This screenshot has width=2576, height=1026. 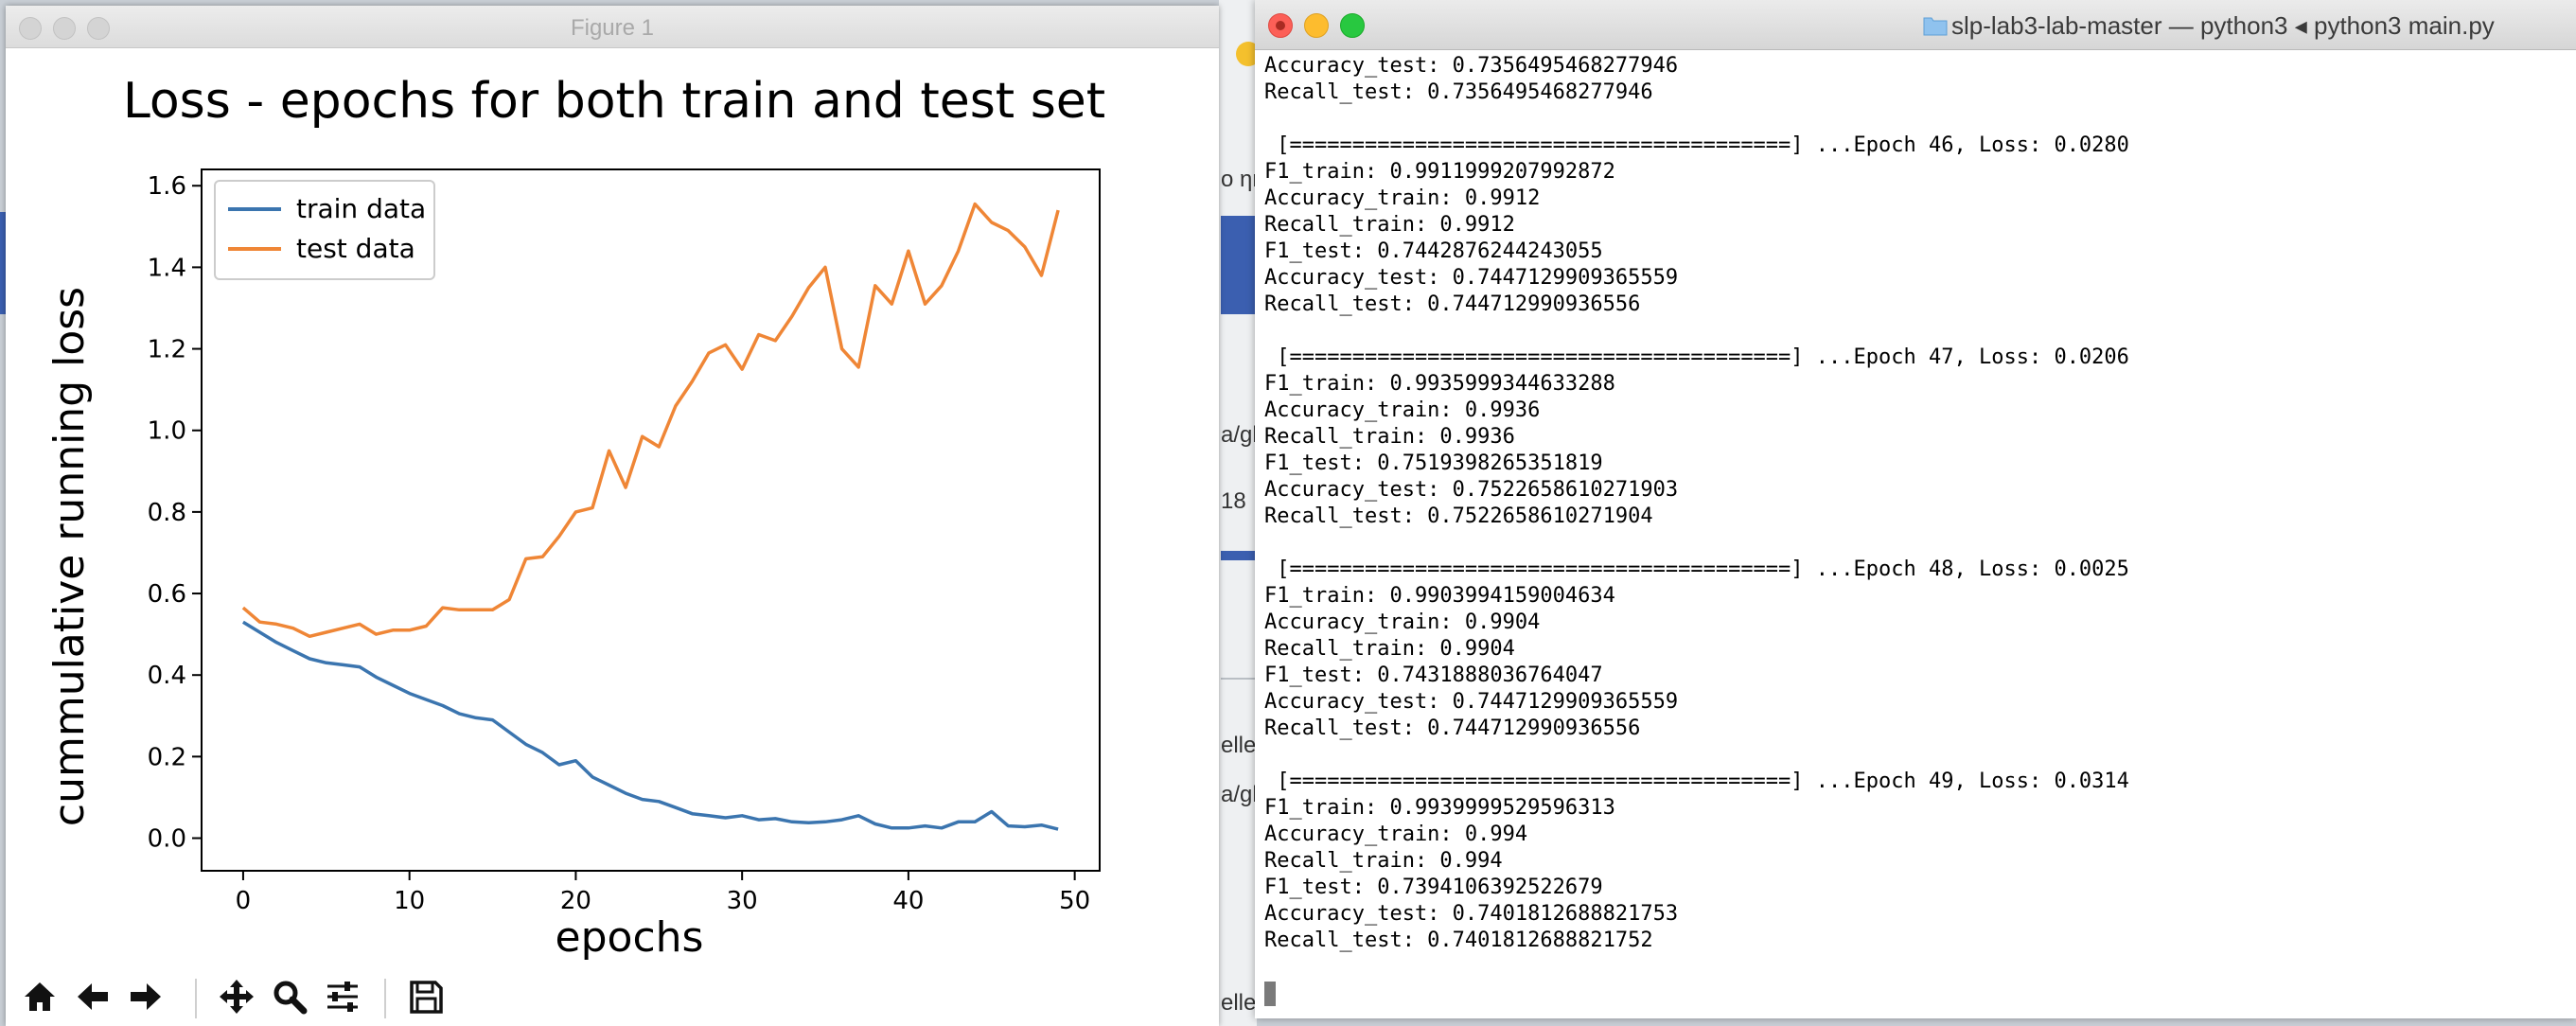 I want to click on terminal-line: Recall_train: 0.9936, so click(x=1389, y=437).